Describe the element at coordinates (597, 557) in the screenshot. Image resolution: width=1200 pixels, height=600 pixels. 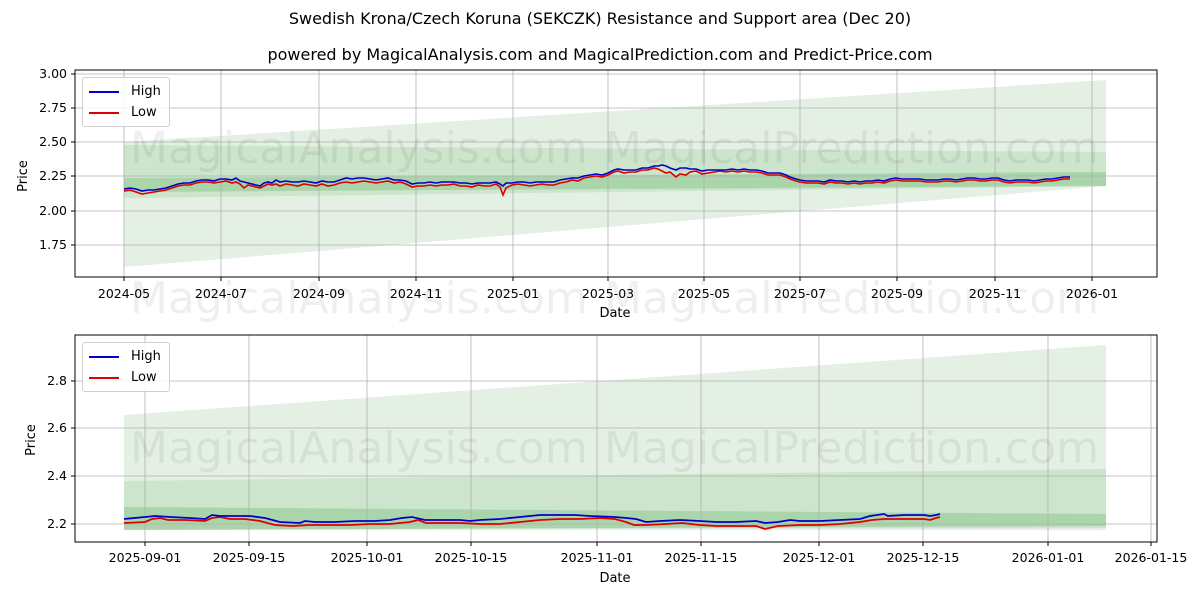
I see `bottom-xtick: 2025-11-01` at that location.